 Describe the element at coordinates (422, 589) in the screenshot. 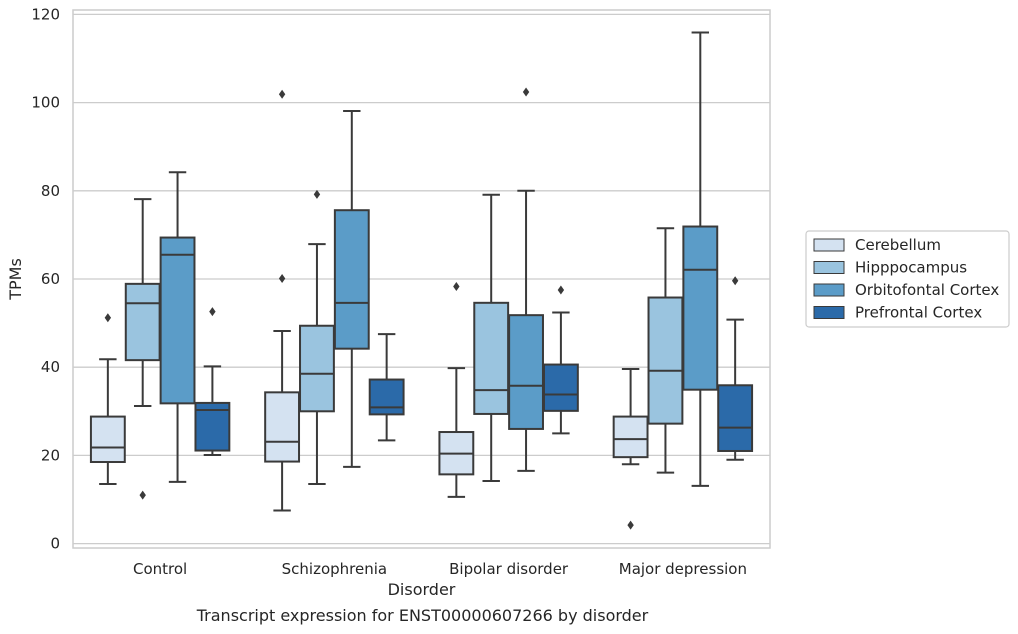

I see `x-axis-label: Disorder` at that location.